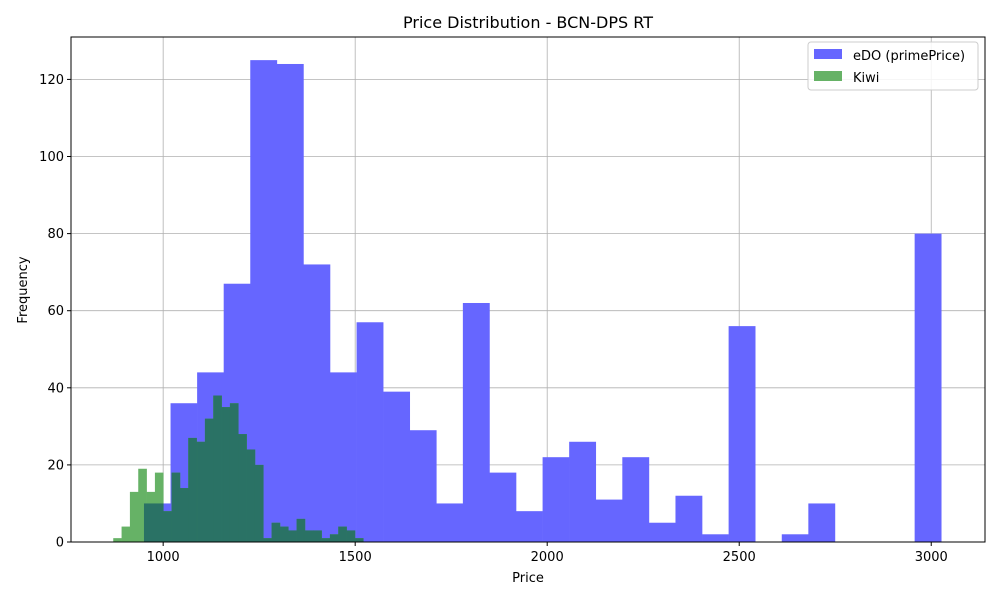 The width and height of the screenshot is (1000, 600). I want to click on legend-box, so click(893, 66).